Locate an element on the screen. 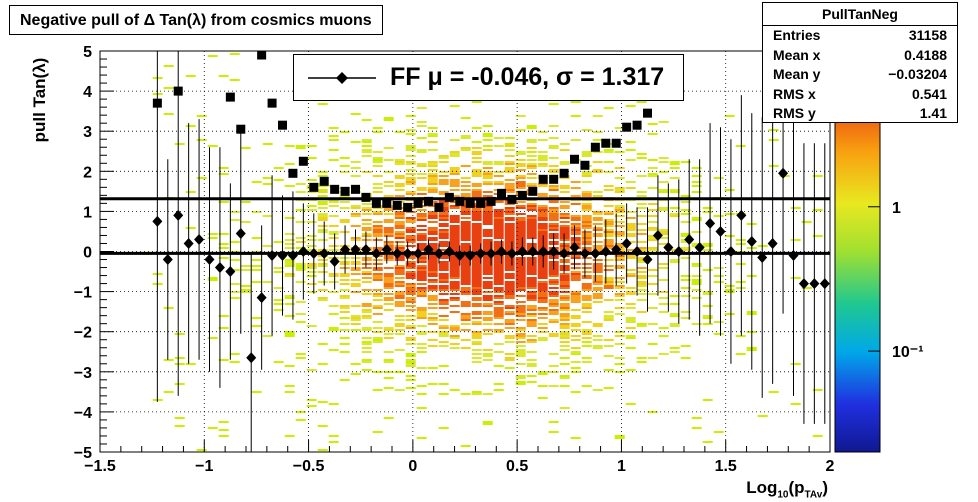 The width and height of the screenshot is (978, 502). square-marker is located at coordinates (481, 203).